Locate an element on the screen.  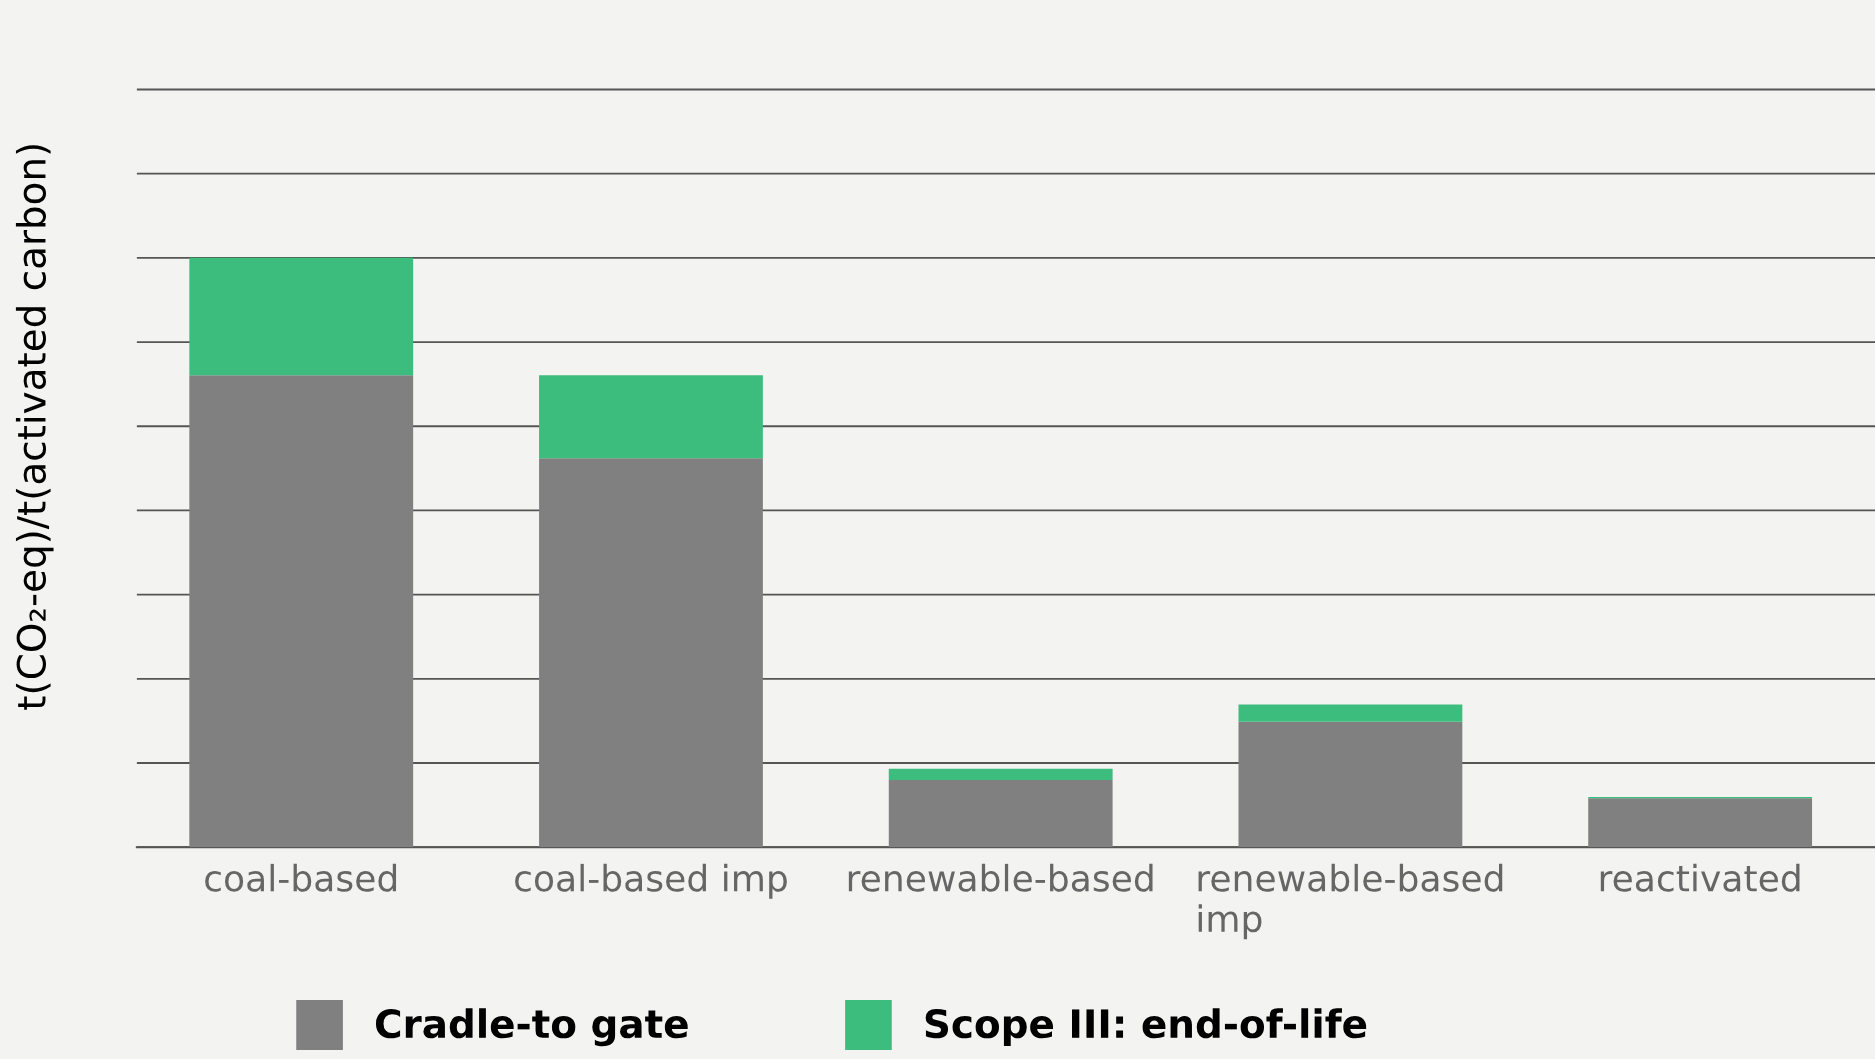
x-tick-label: renewable-based imp is located at coordinates (1350, 901).